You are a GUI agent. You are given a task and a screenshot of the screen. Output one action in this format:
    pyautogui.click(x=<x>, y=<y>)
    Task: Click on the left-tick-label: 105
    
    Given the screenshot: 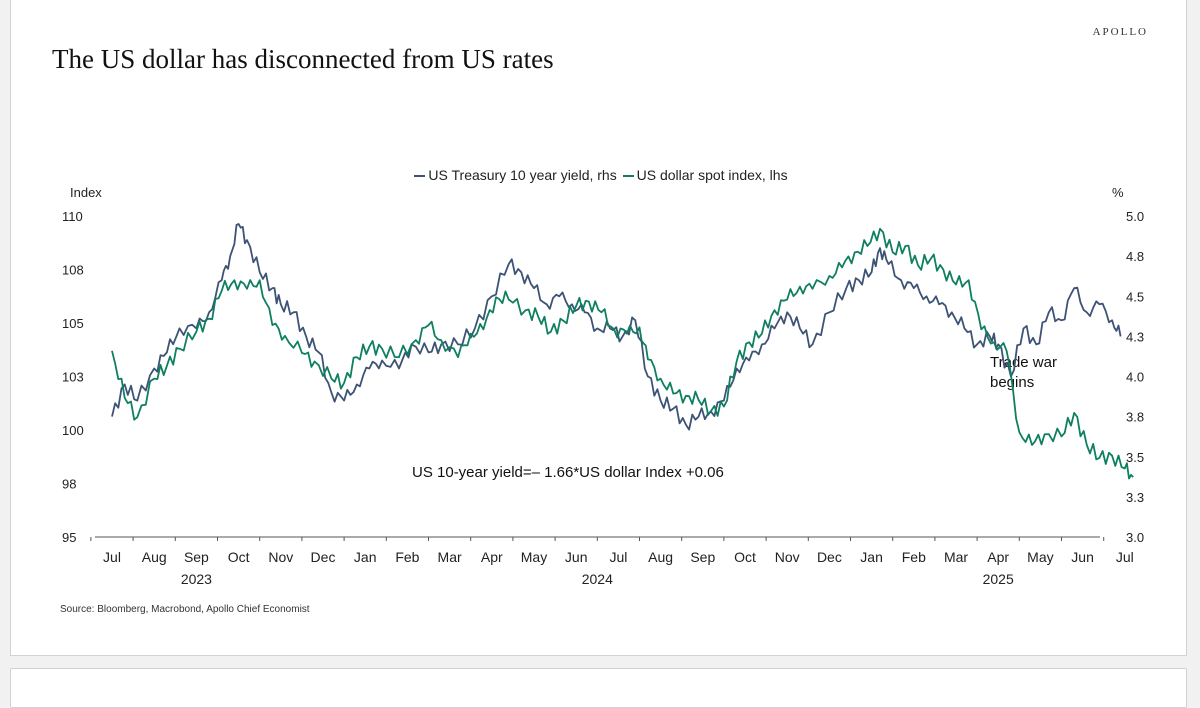 What is the action you would take?
    pyautogui.click(x=73, y=323)
    